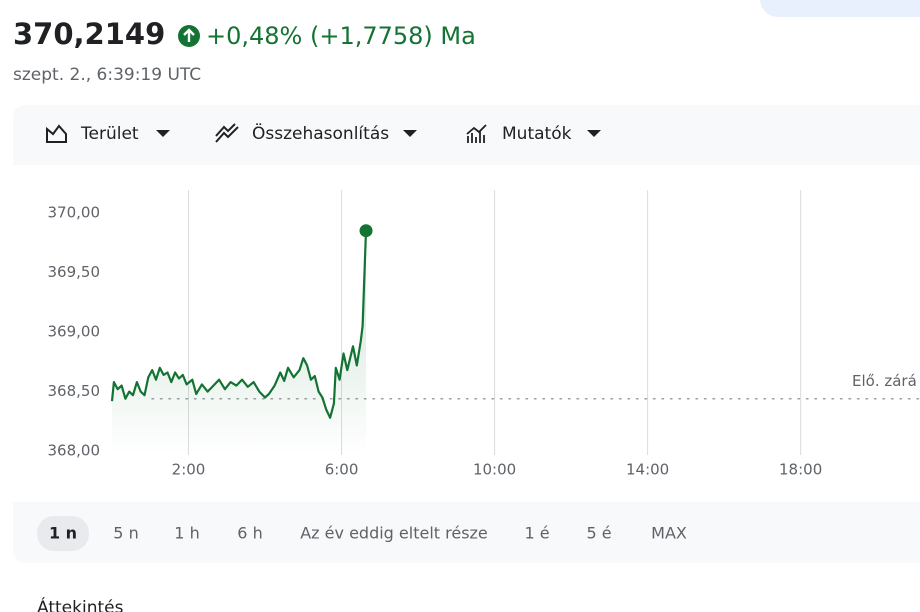  I want to click on up-icon, so click(189, 36).